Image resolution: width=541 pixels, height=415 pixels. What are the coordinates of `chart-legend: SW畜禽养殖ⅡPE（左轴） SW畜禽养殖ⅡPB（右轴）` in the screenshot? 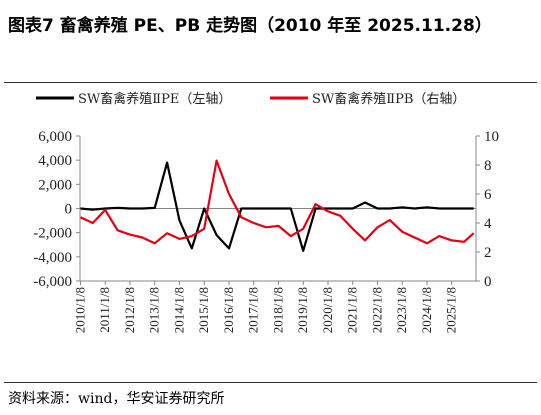 It's located at (250, 99).